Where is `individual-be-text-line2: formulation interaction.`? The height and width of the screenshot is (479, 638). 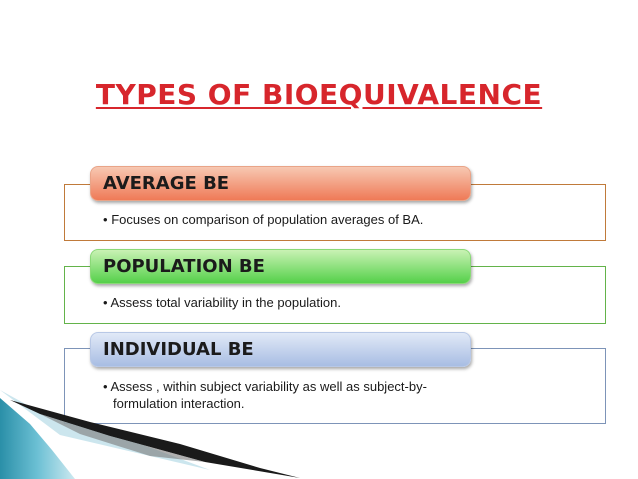
individual-be-text-line2: formulation interaction. is located at coordinates (179, 403).